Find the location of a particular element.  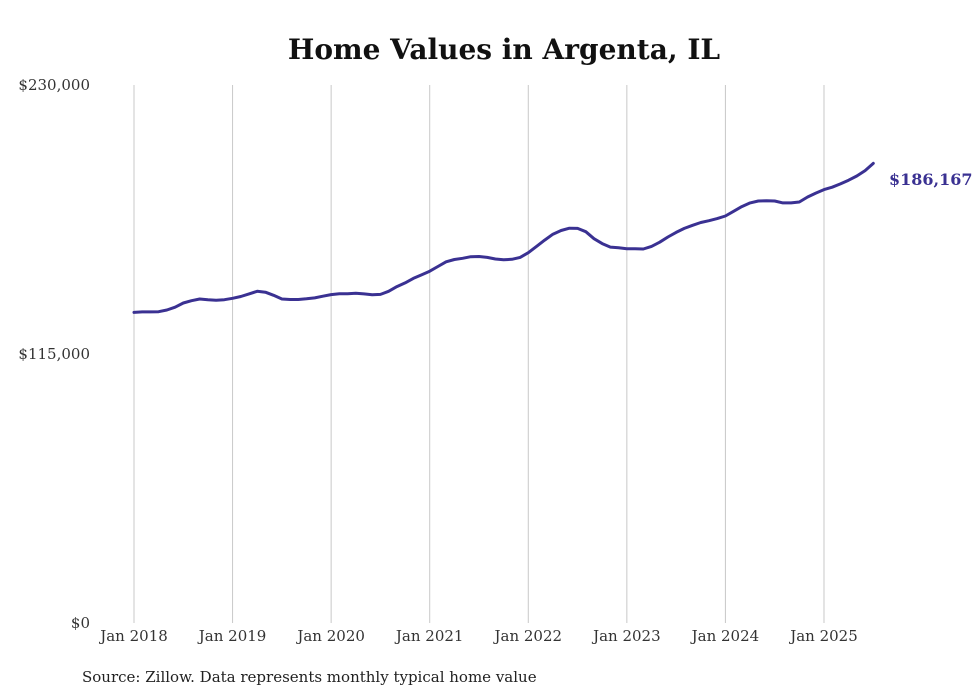

x-tick-label: Jan 2022 is located at coordinates (527, 636).